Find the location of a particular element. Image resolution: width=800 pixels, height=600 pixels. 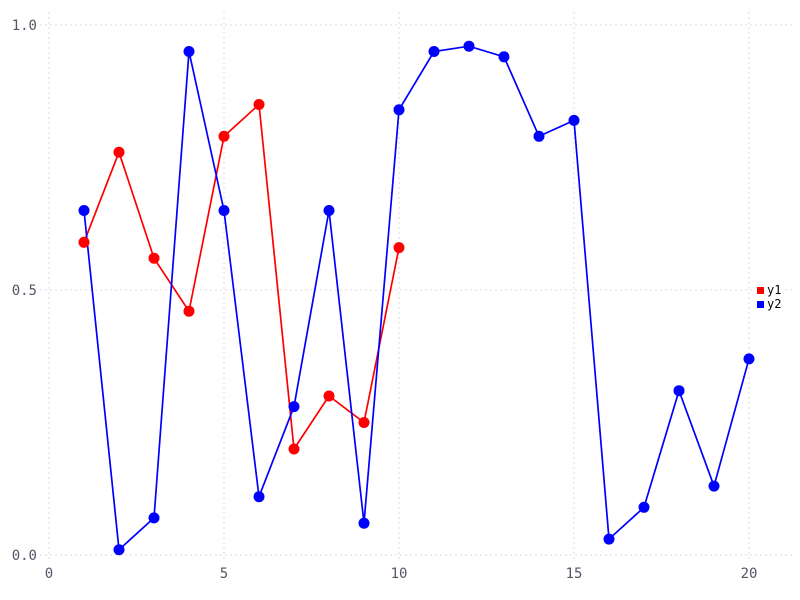

legend-swatch-y2 is located at coordinates (760, 304).